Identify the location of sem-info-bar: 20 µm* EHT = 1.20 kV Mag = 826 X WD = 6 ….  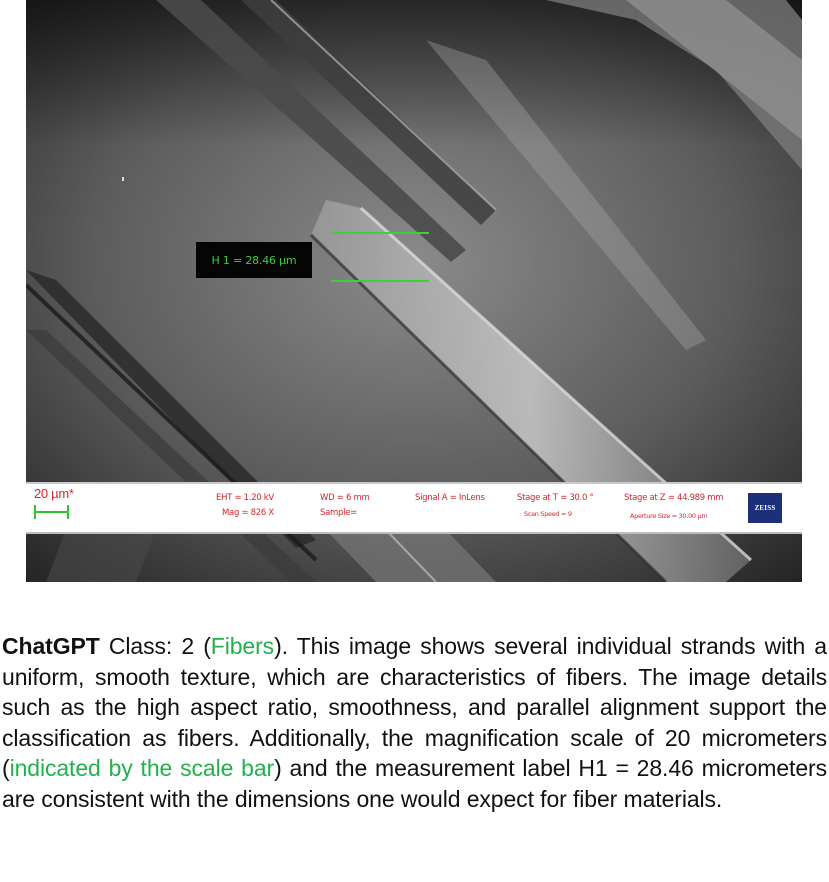
(414, 508).